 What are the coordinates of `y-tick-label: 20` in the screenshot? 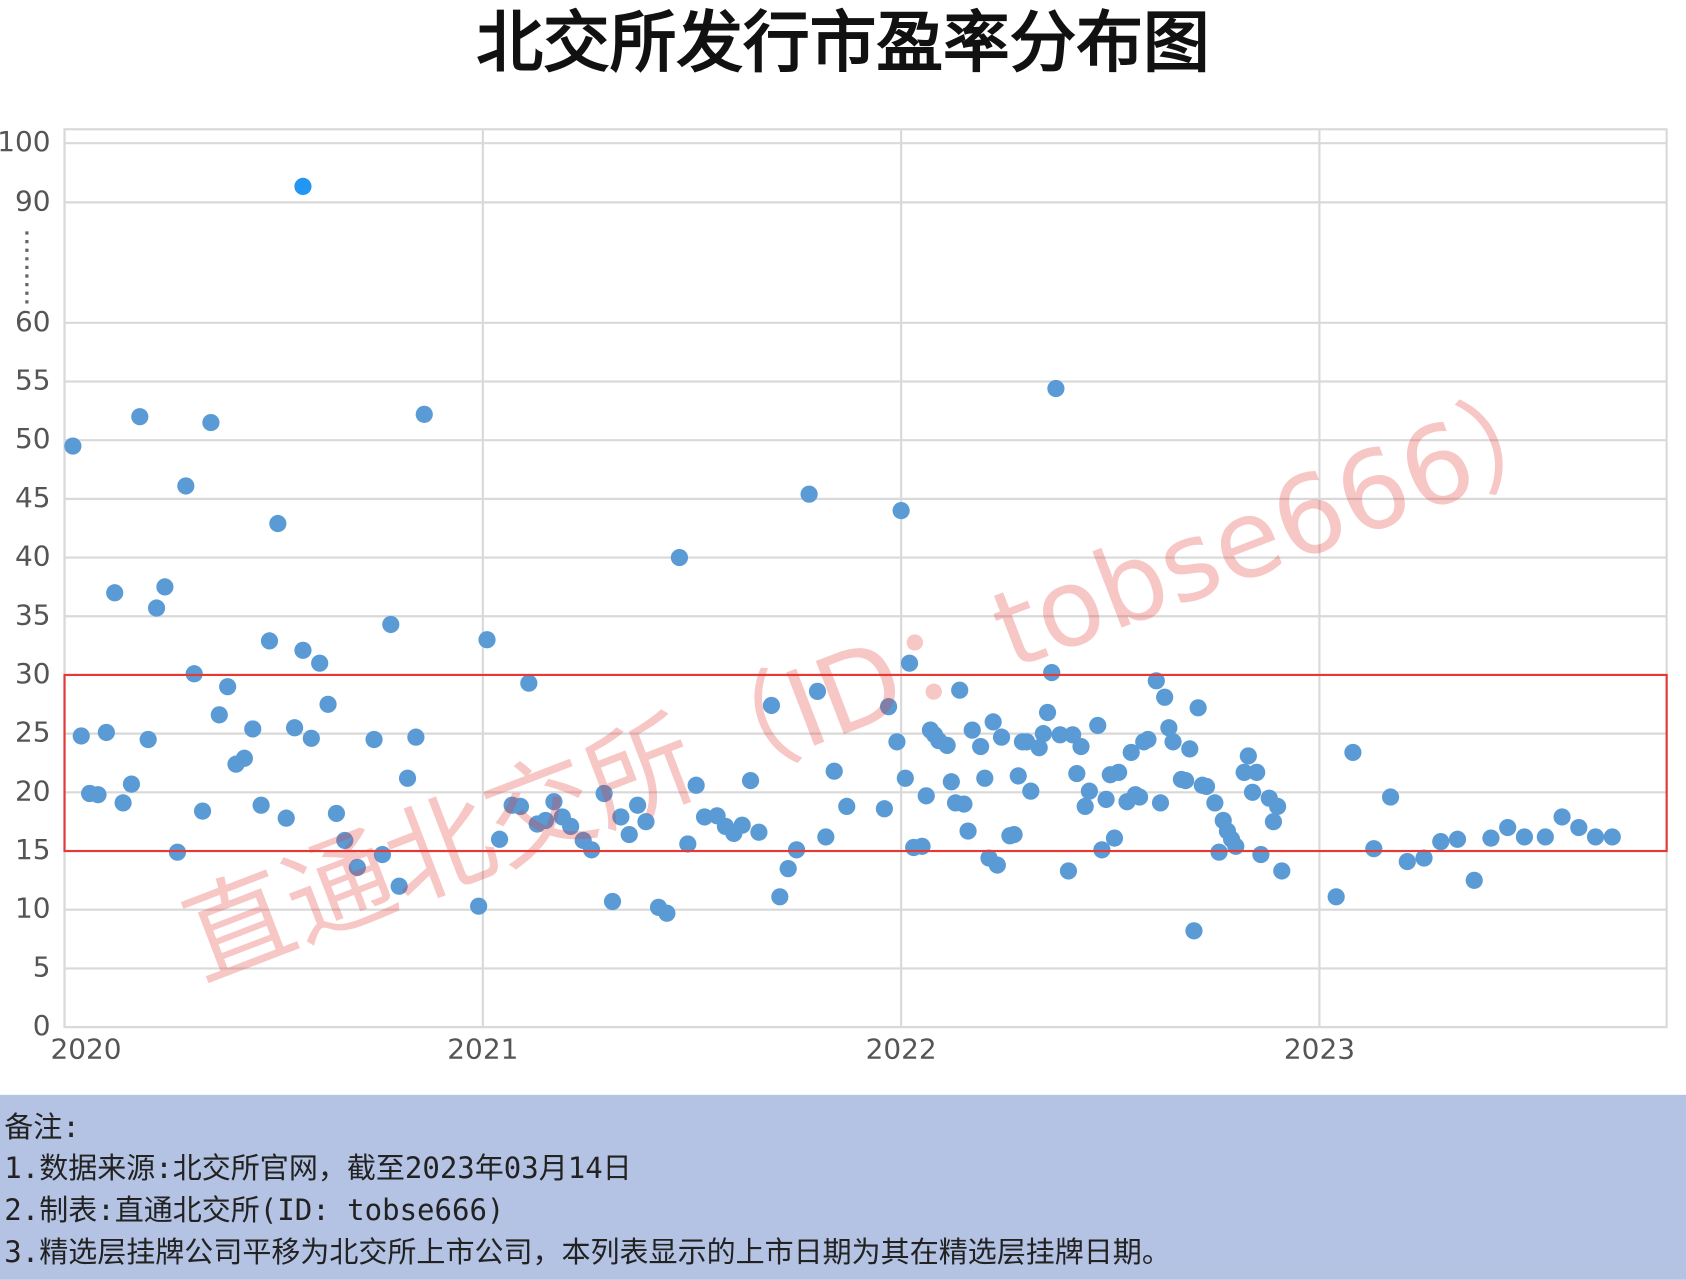 It's located at (33, 790).